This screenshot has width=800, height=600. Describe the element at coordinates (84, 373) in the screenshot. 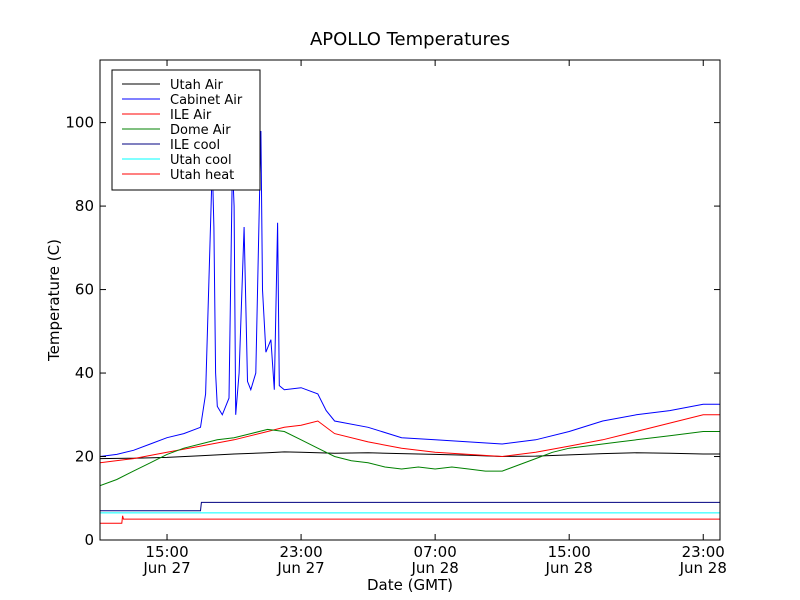

I see `y-tick-label: 40` at that location.